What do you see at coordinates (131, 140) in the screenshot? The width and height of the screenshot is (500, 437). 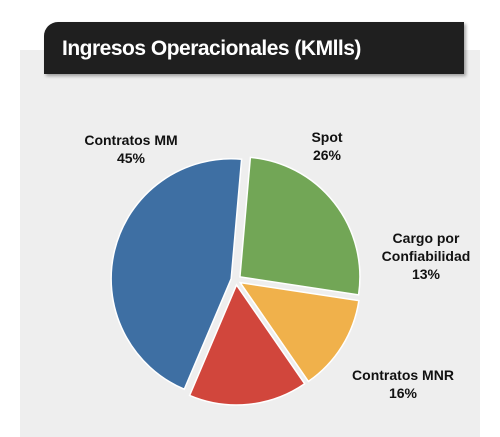 I see `slice-name: Contratos MM` at bounding box center [131, 140].